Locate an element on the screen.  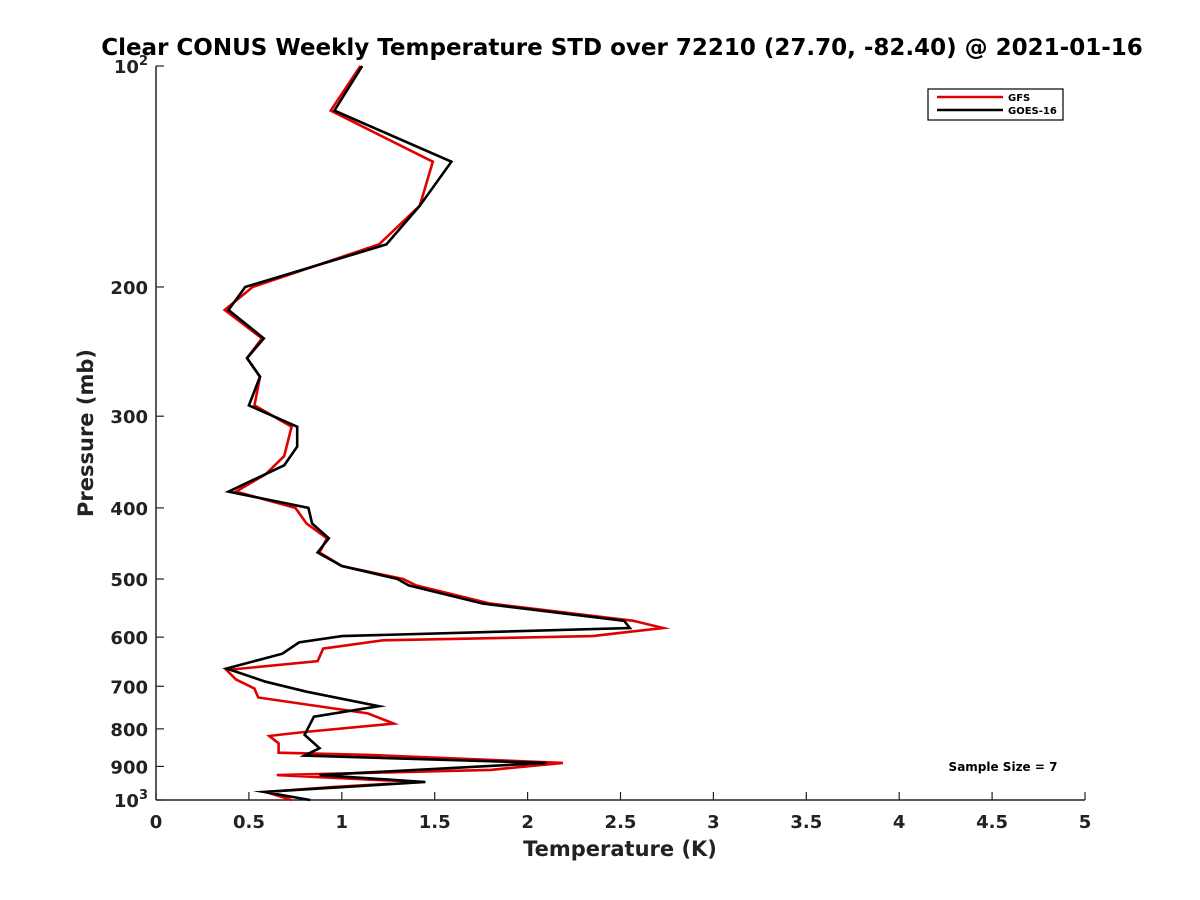
legend-label: GFS is located at coordinates (1019, 98).